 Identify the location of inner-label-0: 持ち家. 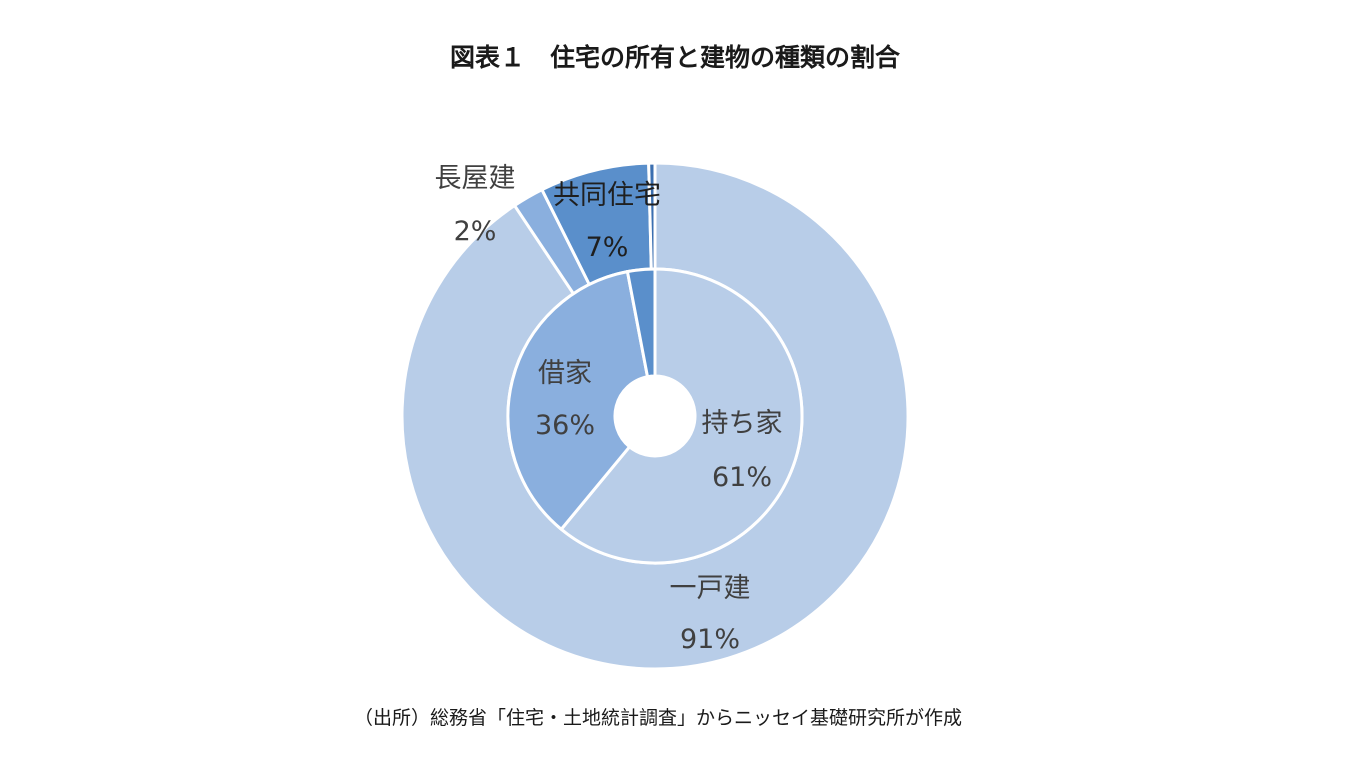
(742, 423).